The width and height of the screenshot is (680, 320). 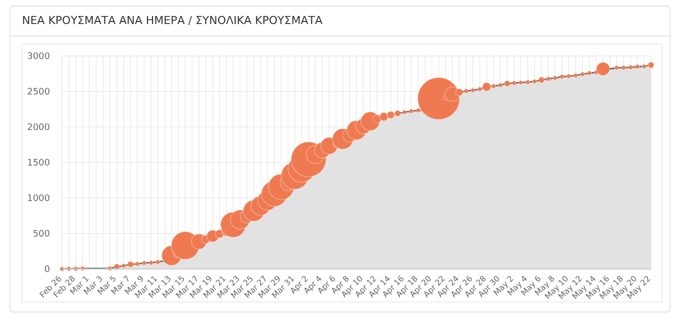 I want to click on y-tick-label: 2000, so click(x=38, y=128).